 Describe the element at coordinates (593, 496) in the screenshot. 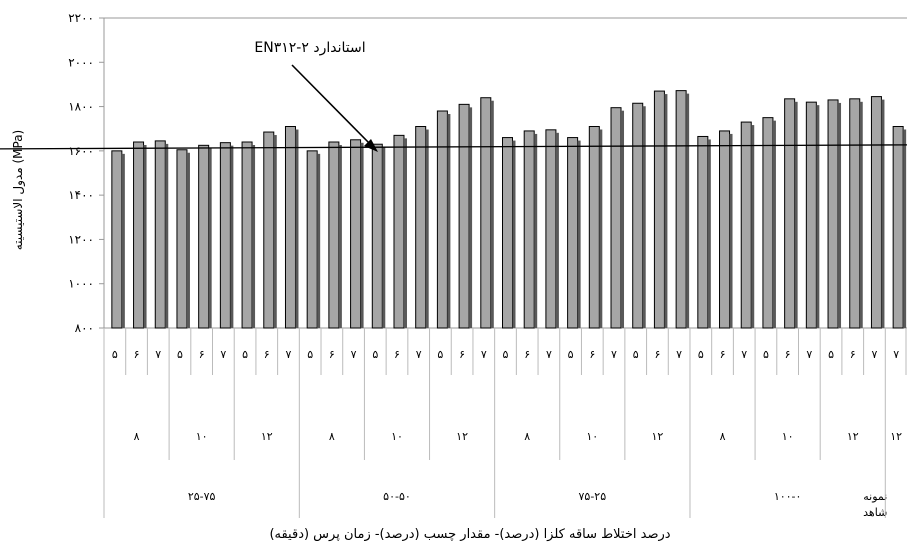

I see `mix-group-label: ۷۵-۲۵` at that location.